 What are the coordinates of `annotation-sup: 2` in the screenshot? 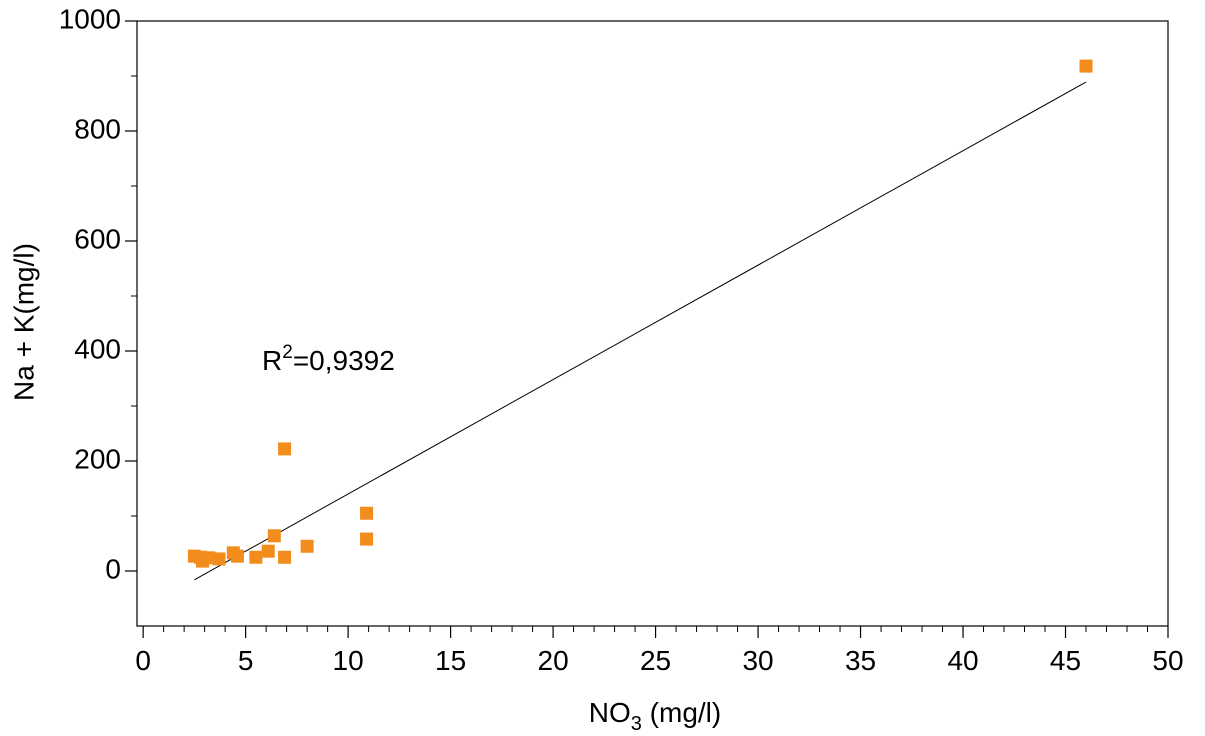 It's located at (287, 352).